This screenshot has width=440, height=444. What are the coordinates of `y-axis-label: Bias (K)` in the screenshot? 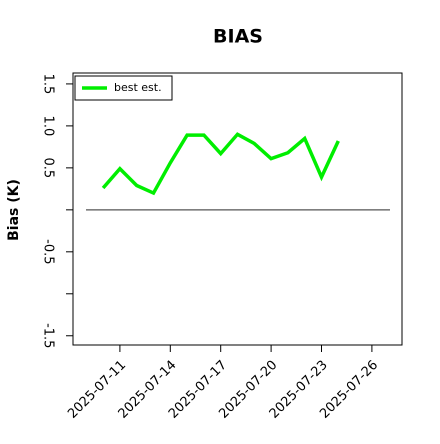 It's located at (14, 210).